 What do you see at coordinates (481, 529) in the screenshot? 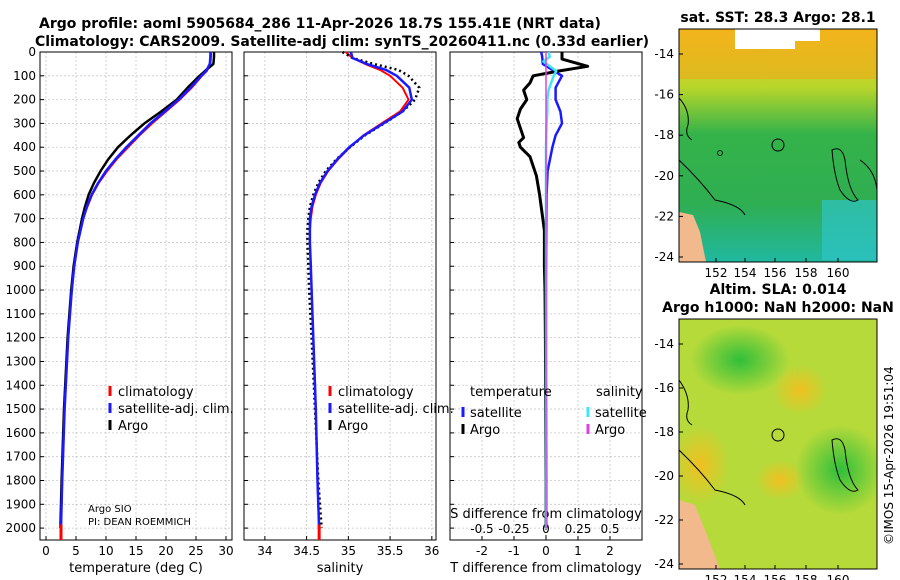
I see `secondary-x-tick-label: -0.5` at bounding box center [481, 529].